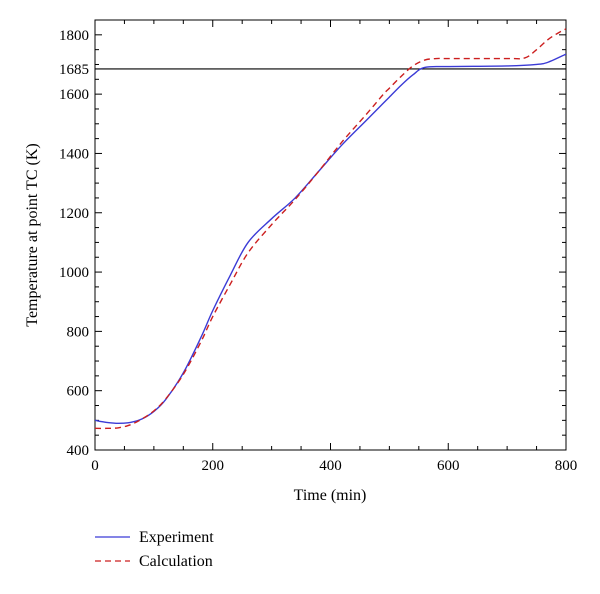 The height and width of the screenshot is (594, 600). I want to click on y-tick-label: 1685, so click(74, 70).